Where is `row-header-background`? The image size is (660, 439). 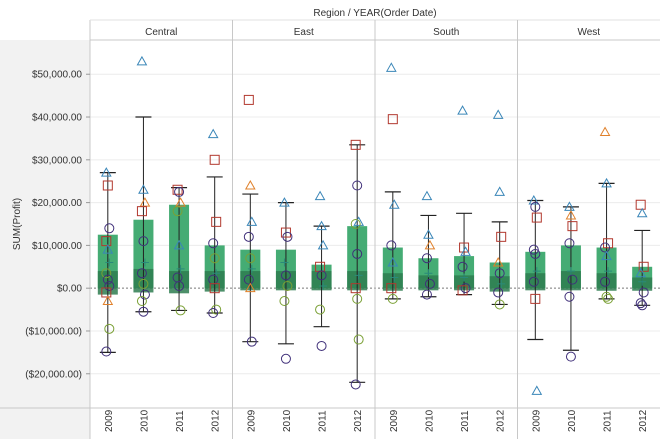
row-header-background is located at coordinates (45, 219).